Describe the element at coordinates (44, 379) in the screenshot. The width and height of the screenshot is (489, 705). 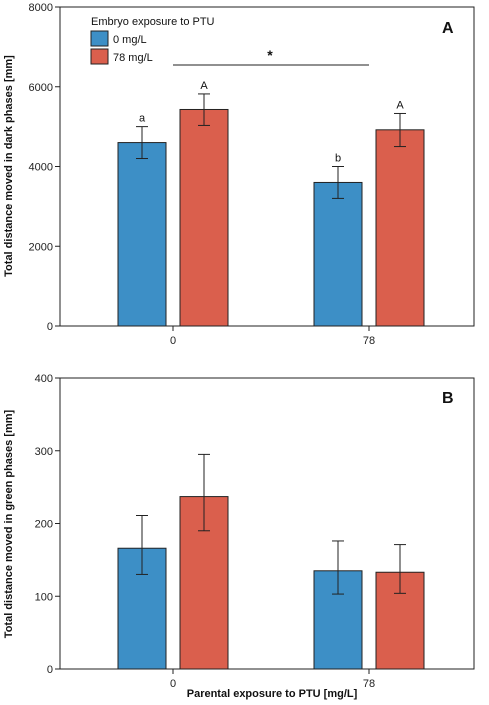
I see `y-tick-label: 400` at that location.